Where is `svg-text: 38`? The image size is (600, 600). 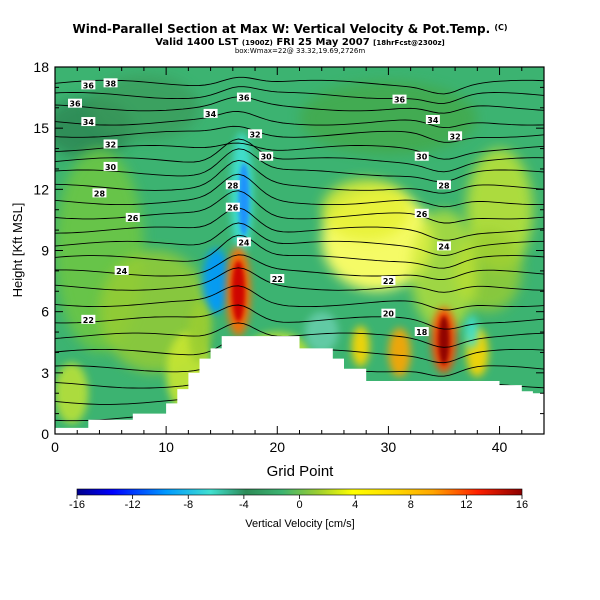 svg-text: 38 is located at coordinates (111, 83).